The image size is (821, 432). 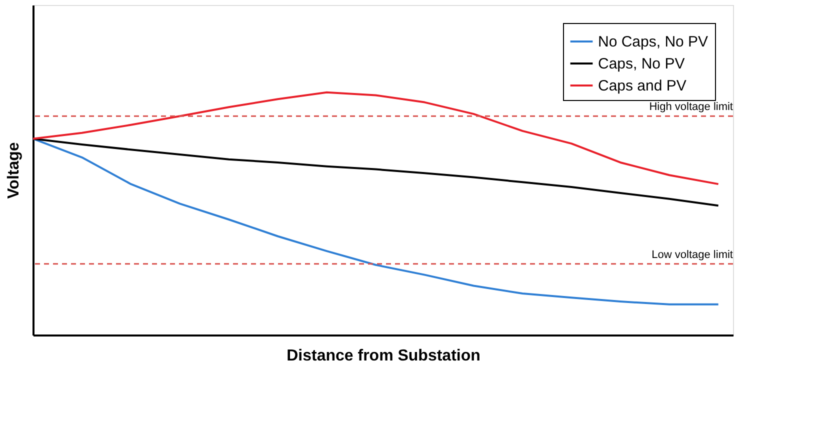 What do you see at coordinates (14, 170) in the screenshot?
I see `y-axis-title: Voltage` at bounding box center [14, 170].